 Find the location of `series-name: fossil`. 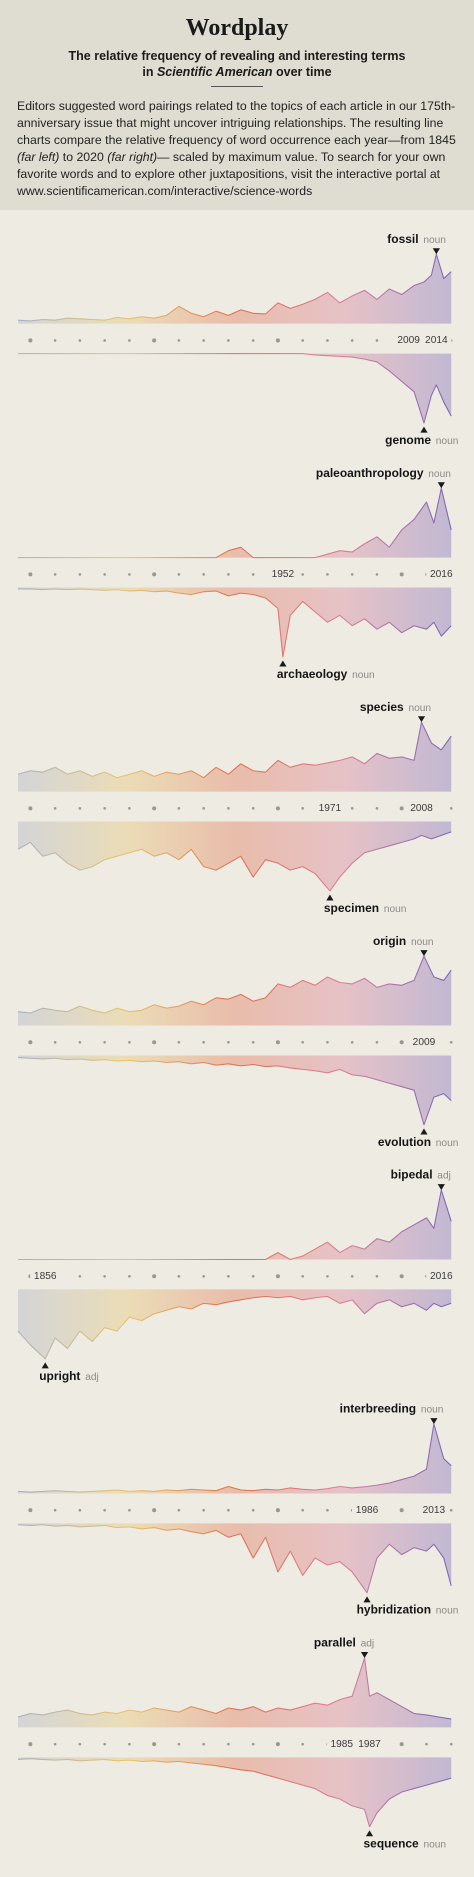

series-name: fossil is located at coordinates (402, 239).